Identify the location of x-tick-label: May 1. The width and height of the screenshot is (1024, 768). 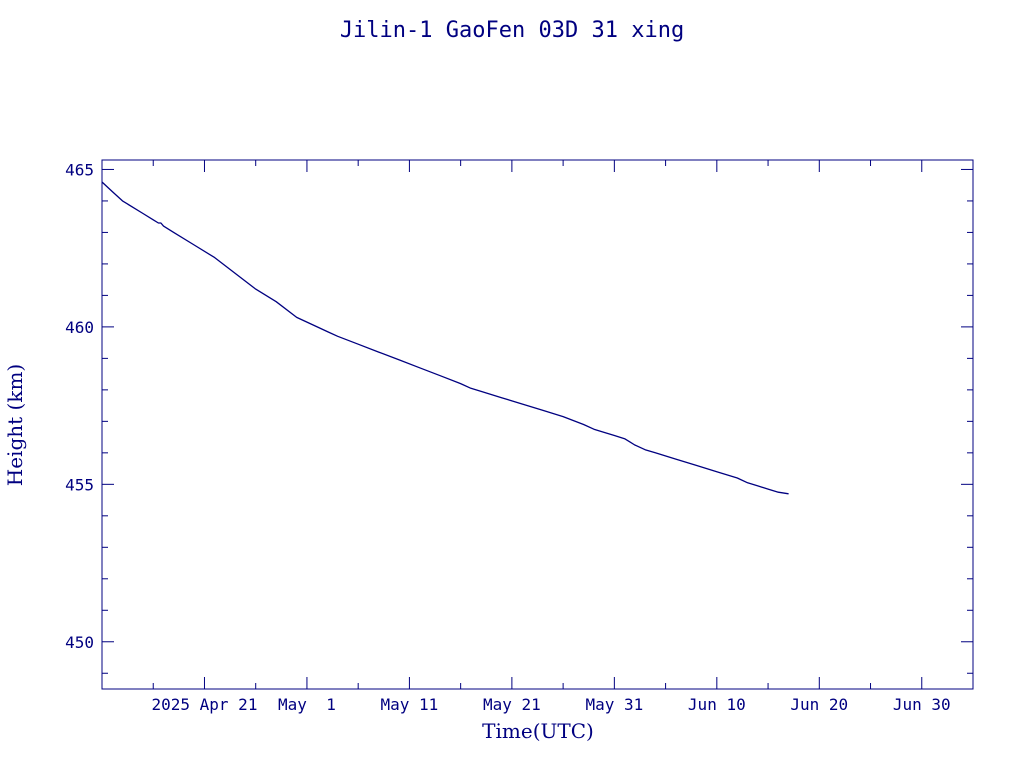
(307, 704).